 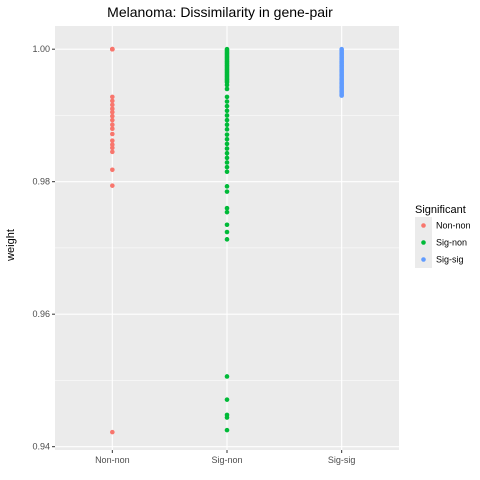 What do you see at coordinates (43, 248) in the screenshot?
I see `y-axis: 0.94 0.96 0.98 1.00` at bounding box center [43, 248].